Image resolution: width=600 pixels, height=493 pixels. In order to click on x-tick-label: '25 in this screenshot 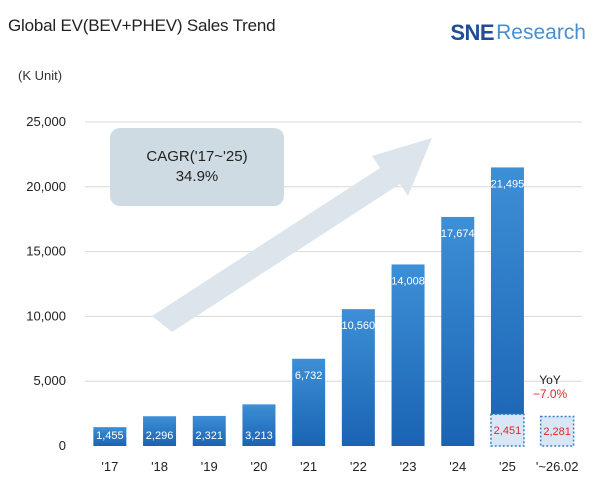, I will do `click(507, 466)`.